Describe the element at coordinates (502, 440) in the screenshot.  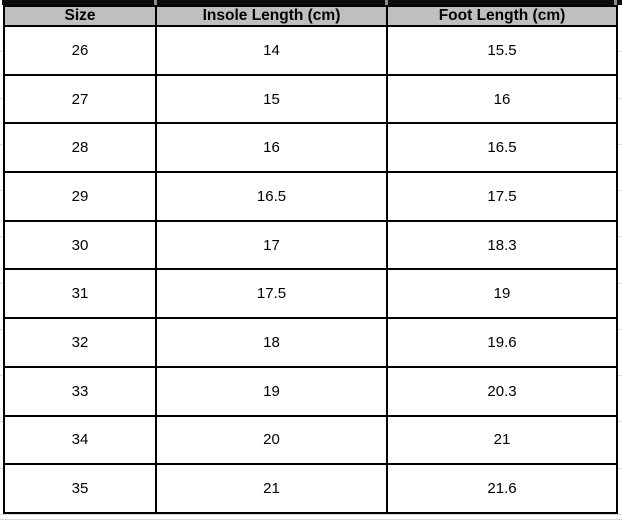
I see `table-cell-foot: 21` at that location.